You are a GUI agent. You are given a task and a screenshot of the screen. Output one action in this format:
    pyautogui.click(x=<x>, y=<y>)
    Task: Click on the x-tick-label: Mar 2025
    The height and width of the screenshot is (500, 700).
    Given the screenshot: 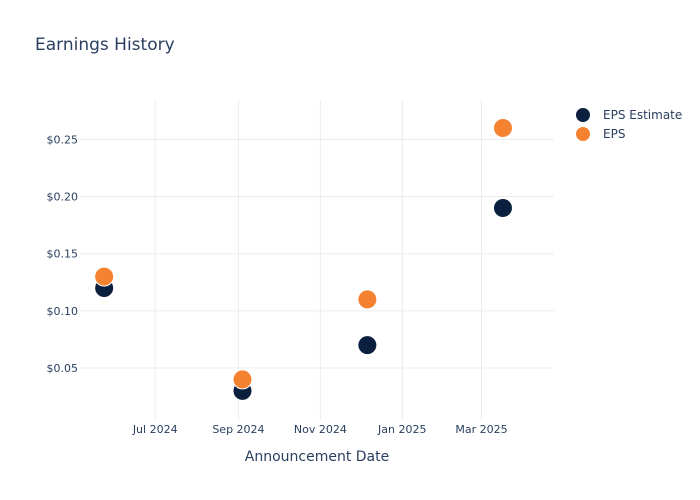 What is the action you would take?
    pyautogui.click(x=481, y=429)
    